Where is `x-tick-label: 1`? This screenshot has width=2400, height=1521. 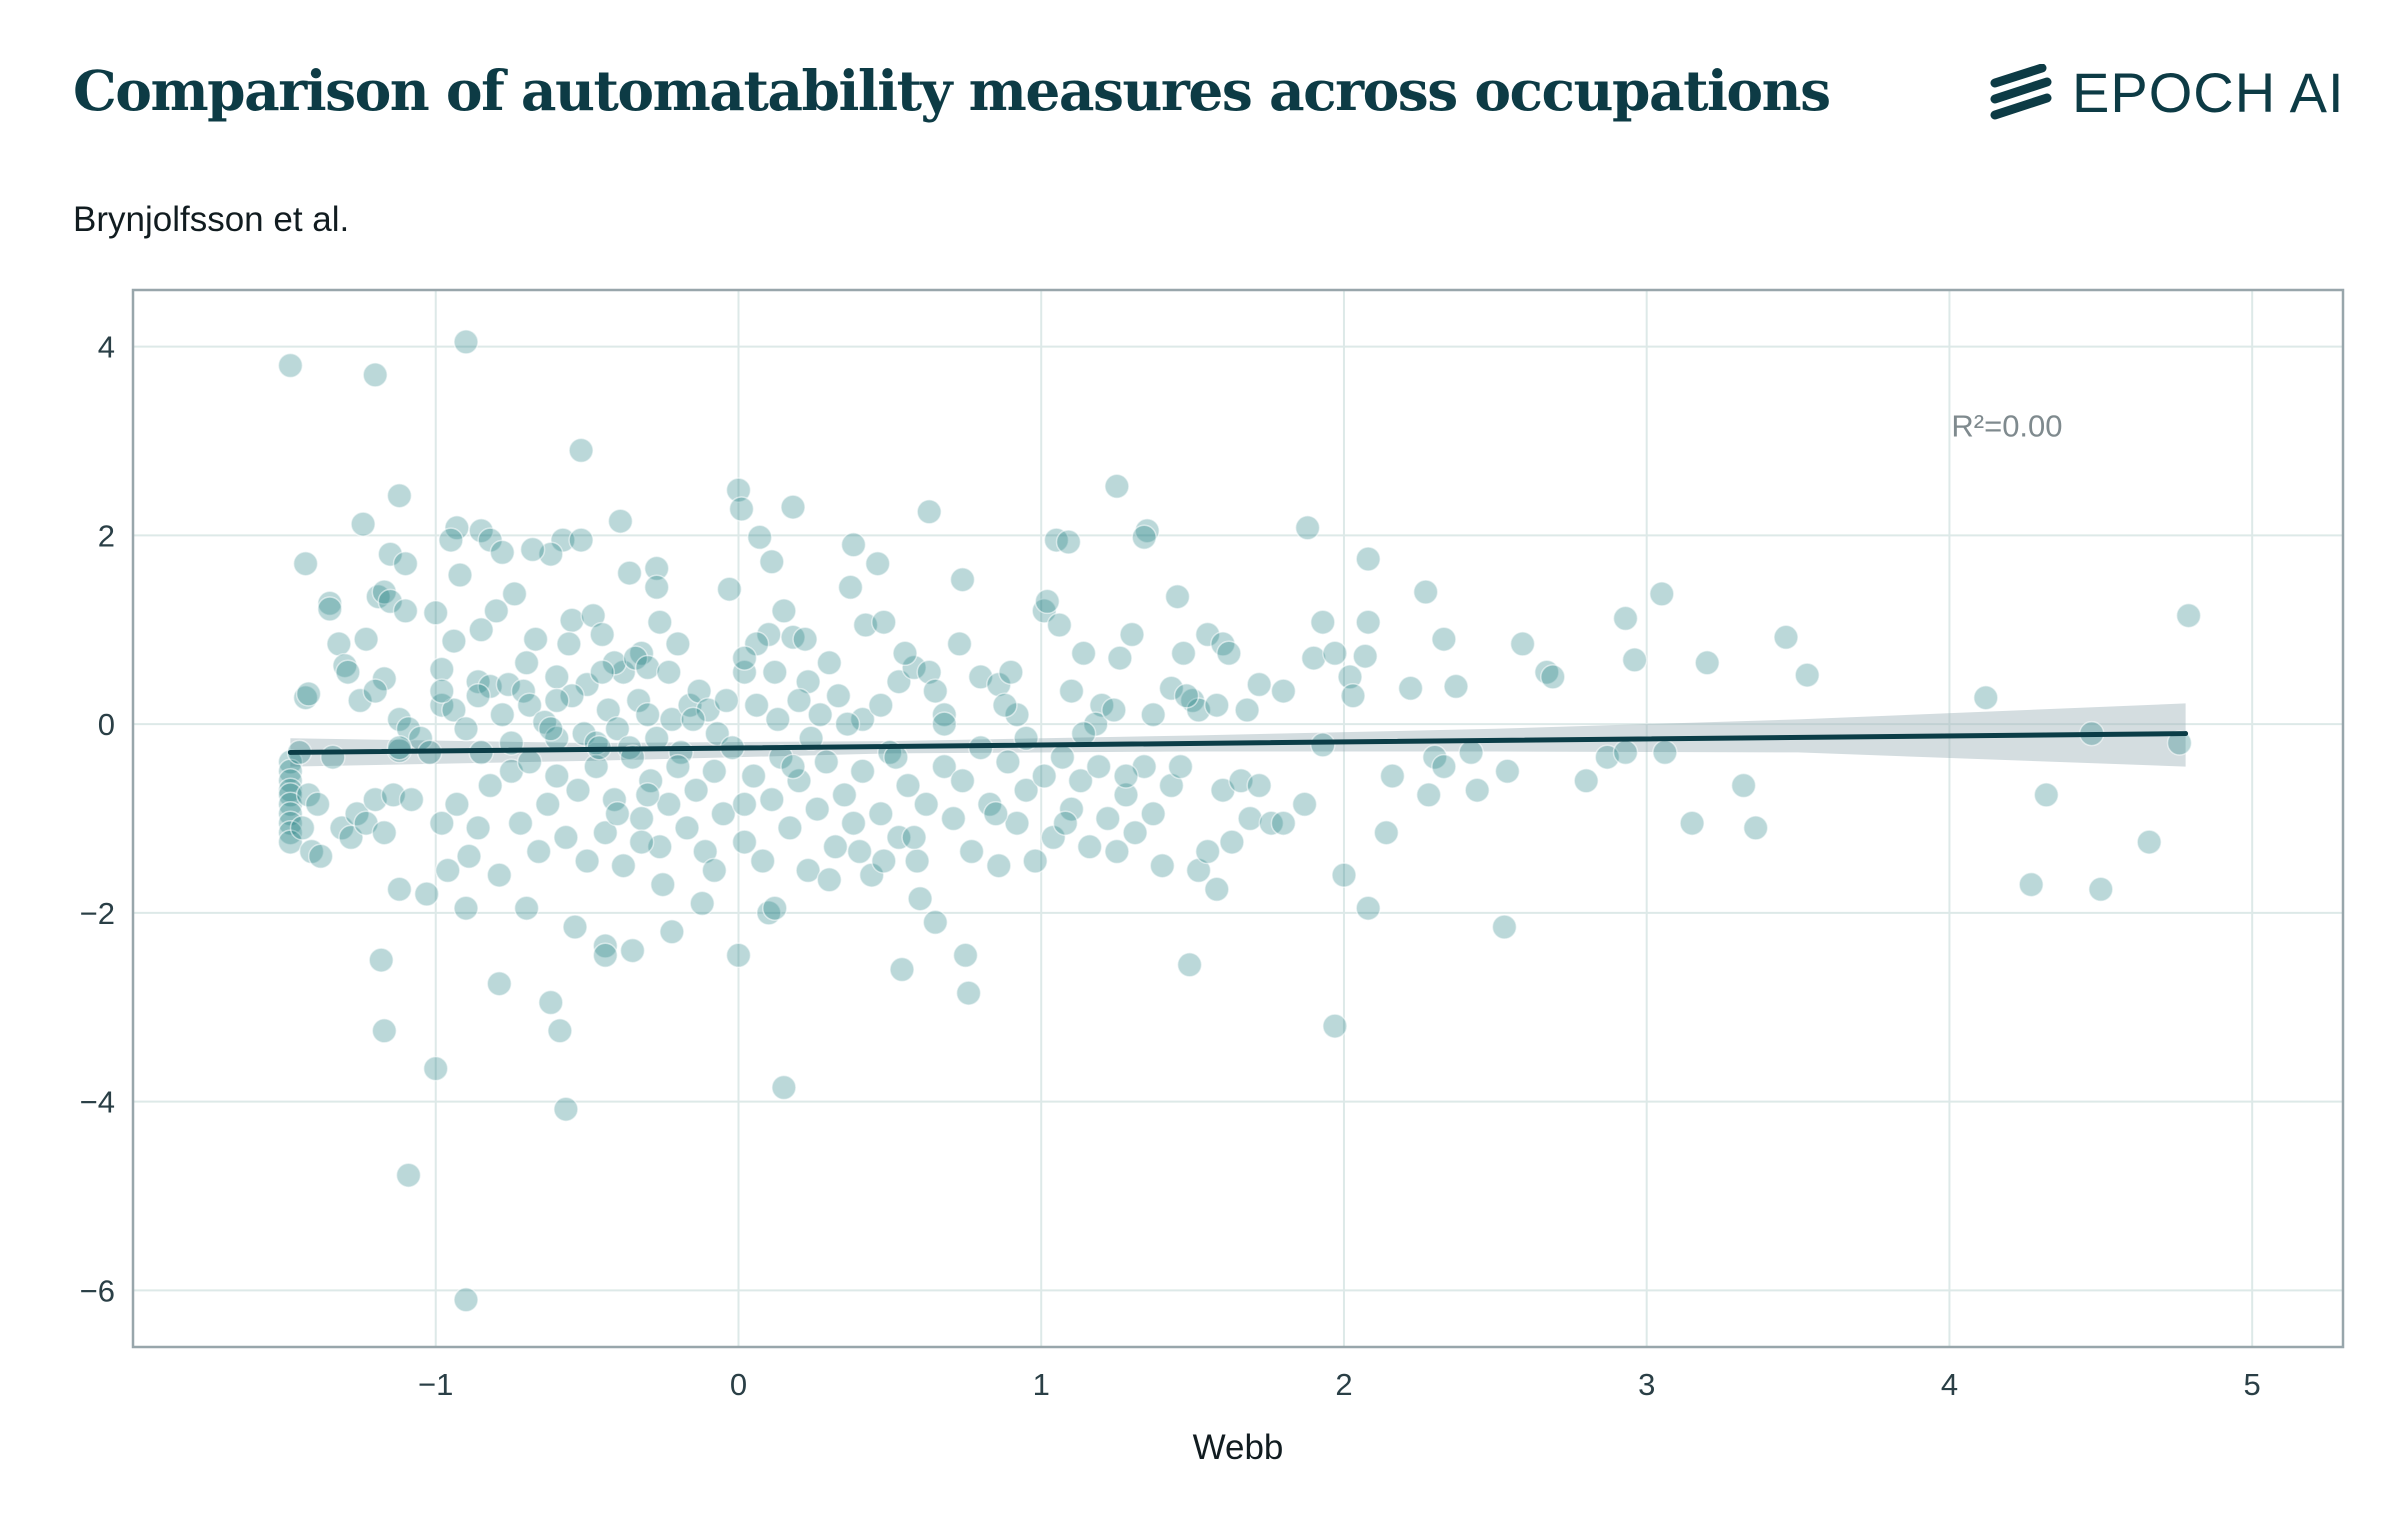
x-tick-label: 1 is located at coordinates (1041, 1384).